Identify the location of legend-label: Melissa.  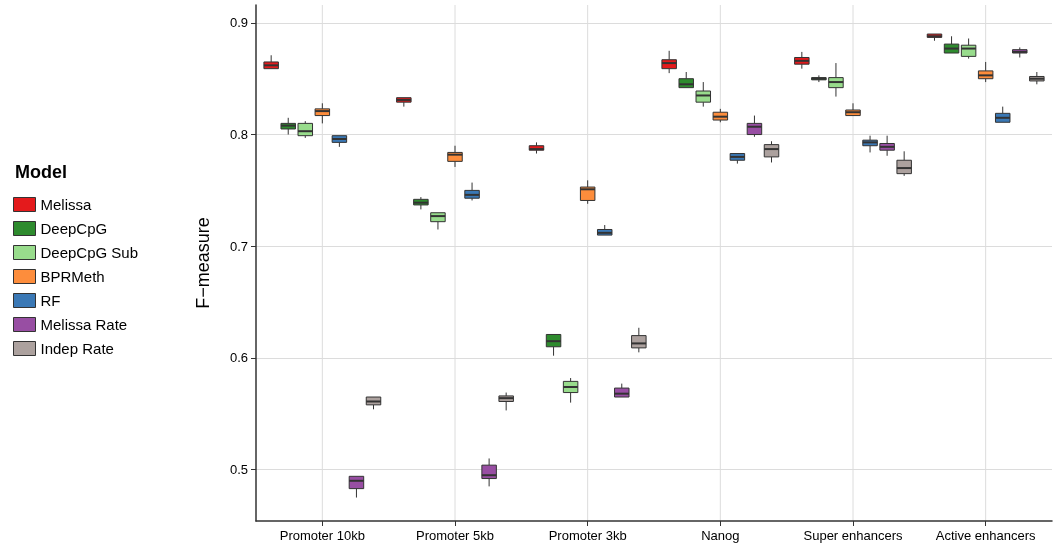
(66, 204).